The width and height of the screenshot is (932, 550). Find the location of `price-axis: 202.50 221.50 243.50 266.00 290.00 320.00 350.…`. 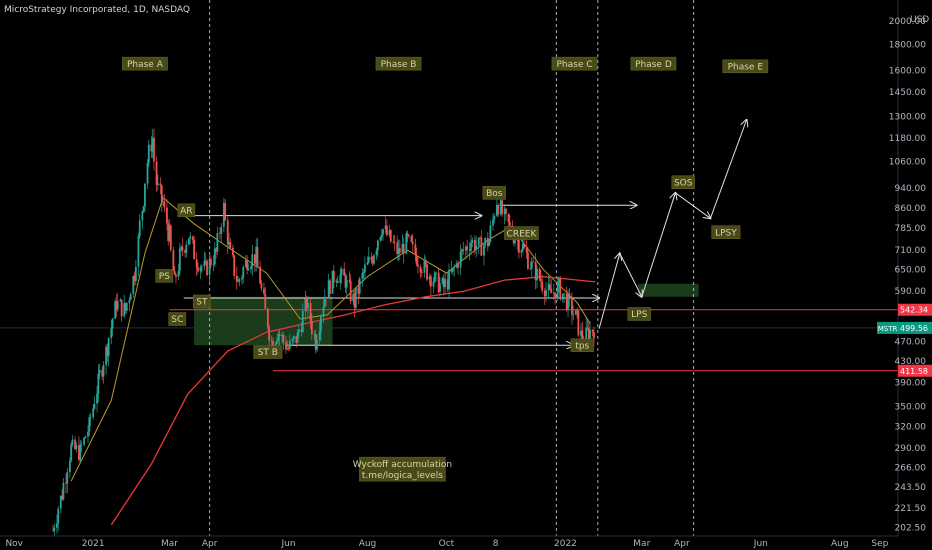

price-axis: 202.50 221.50 243.50 266.00 290.00 320.00 350.… is located at coordinates (907, 275).